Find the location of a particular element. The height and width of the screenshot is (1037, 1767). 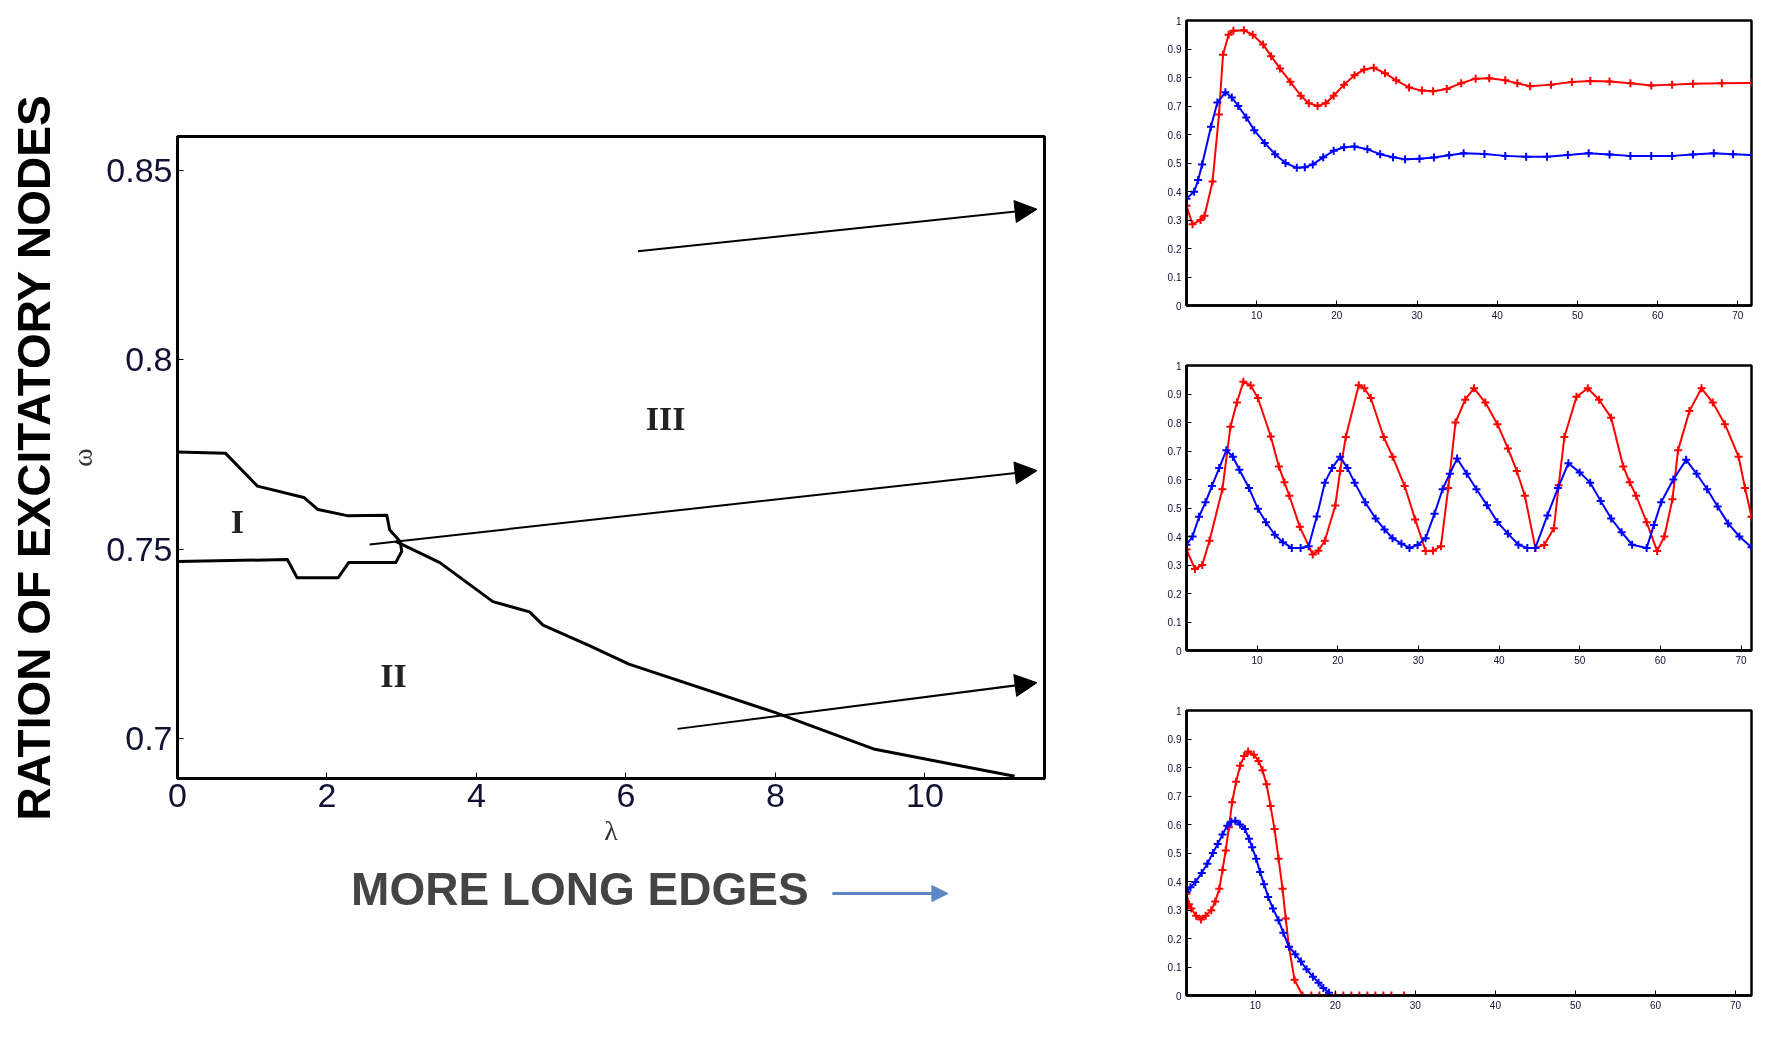

x-tick-label: 4 is located at coordinates (476, 794).